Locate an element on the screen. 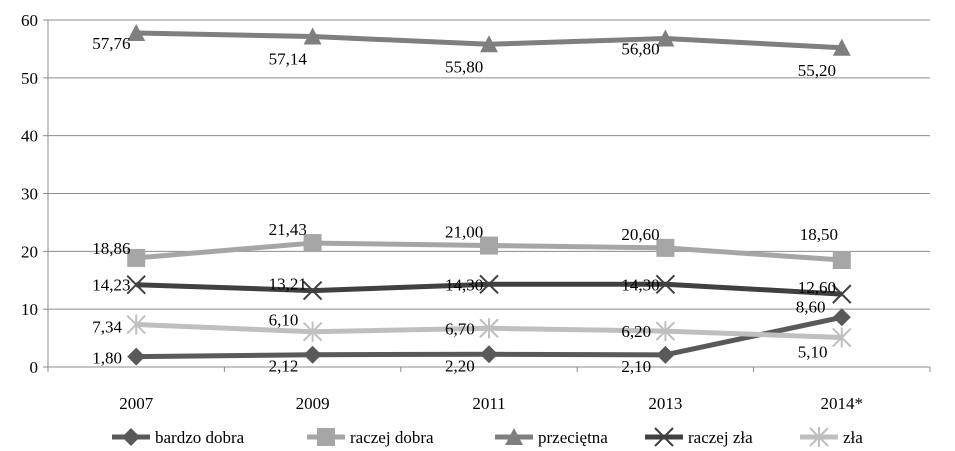  y-axis-ticks: 0 10 20 30 40 50 60 is located at coordinates (34, 194).